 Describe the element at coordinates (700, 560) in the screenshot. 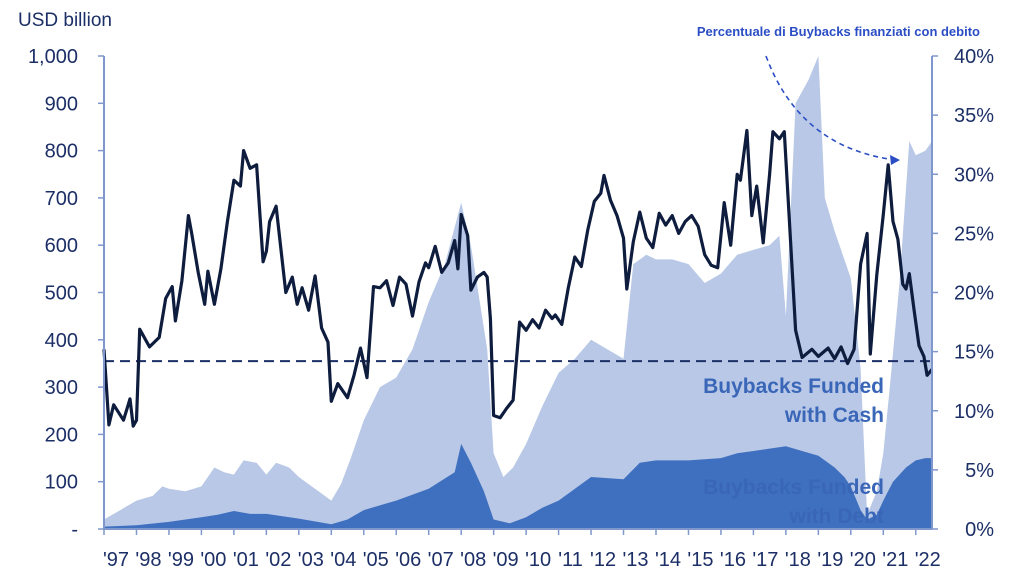

I see `x-tick-label: '15` at that location.